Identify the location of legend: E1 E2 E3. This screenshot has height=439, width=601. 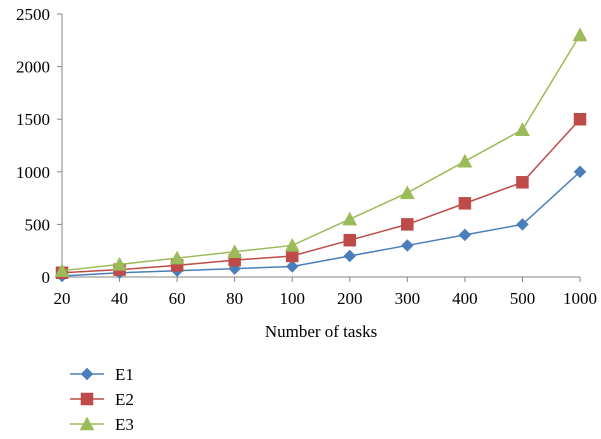
(102, 399).